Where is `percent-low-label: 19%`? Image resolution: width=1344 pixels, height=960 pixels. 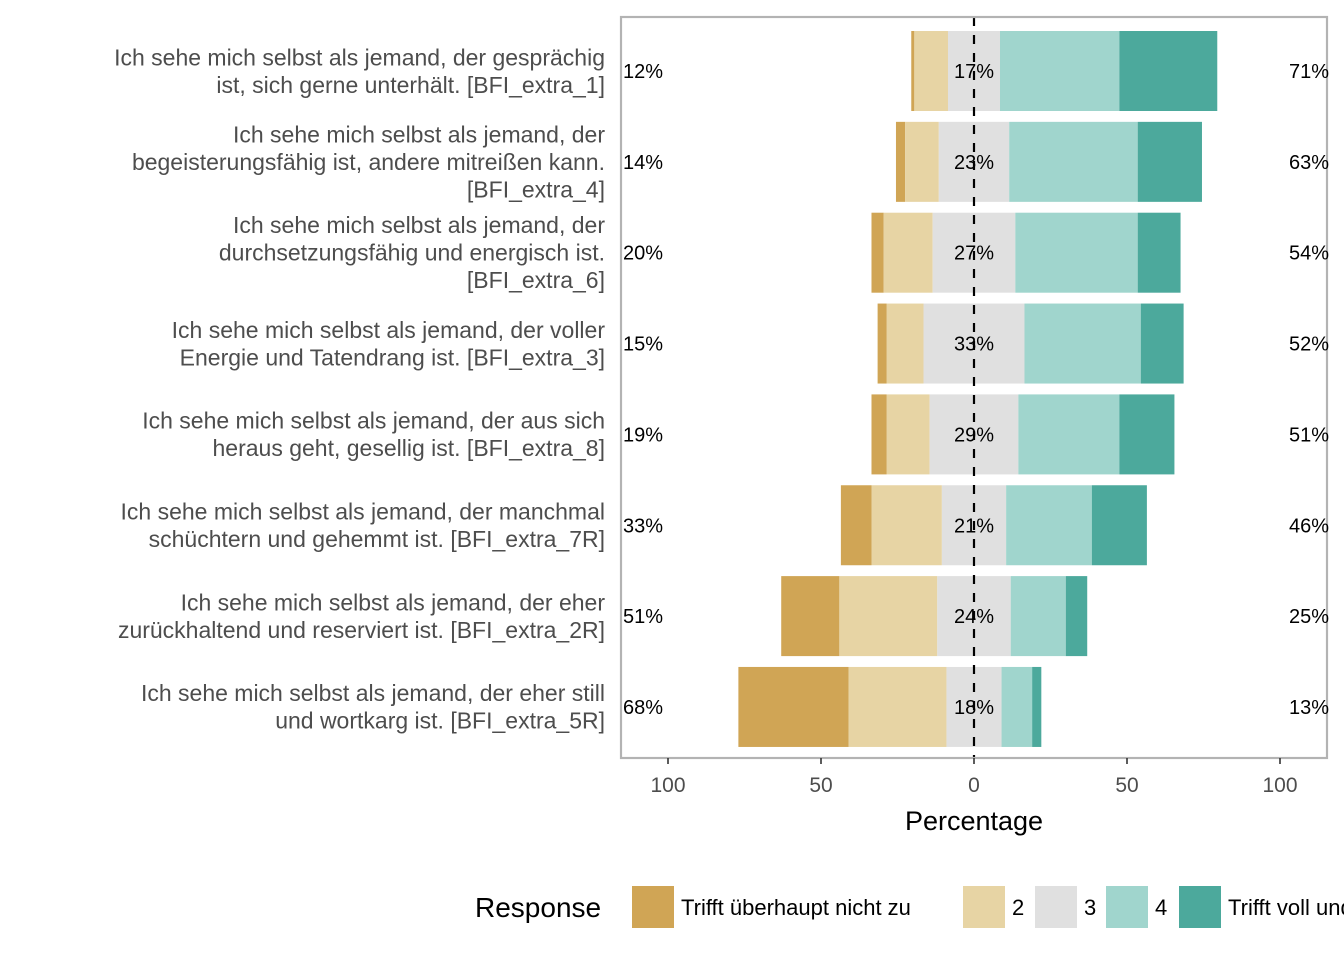 percent-low-label: 19% is located at coordinates (643, 435).